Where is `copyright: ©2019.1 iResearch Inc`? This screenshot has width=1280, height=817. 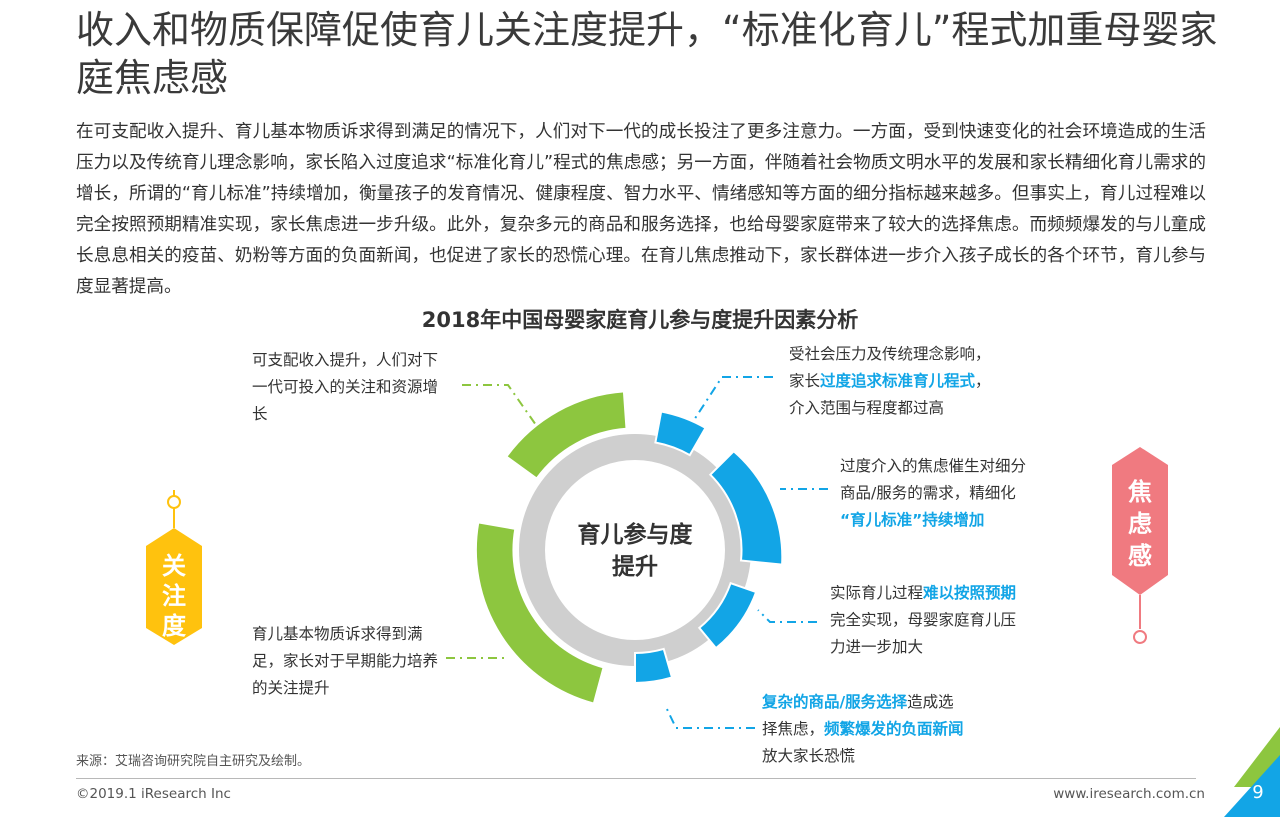
copyright: ©2019.1 iResearch Inc is located at coordinates (153, 794).